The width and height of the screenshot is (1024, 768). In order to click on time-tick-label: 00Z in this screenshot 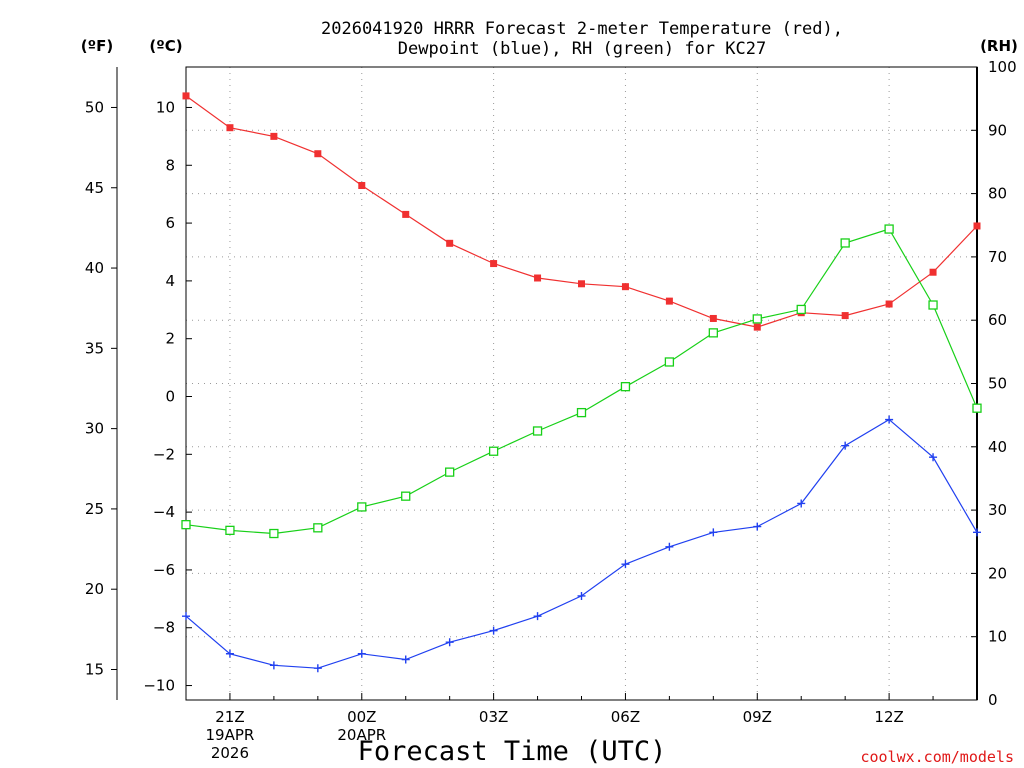, I will do `click(361, 717)`.